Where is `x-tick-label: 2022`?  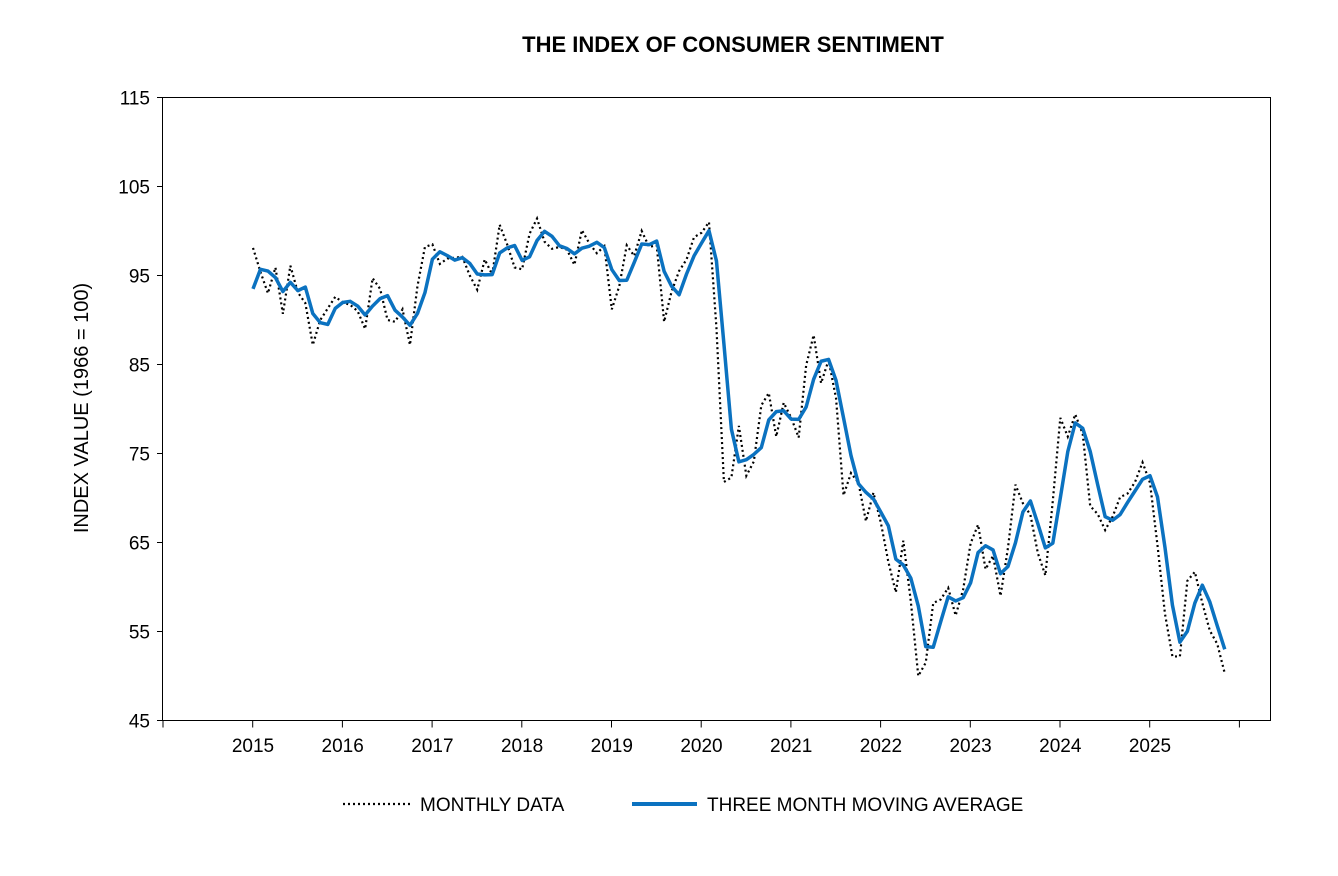
x-tick-label: 2022 is located at coordinates (881, 746).